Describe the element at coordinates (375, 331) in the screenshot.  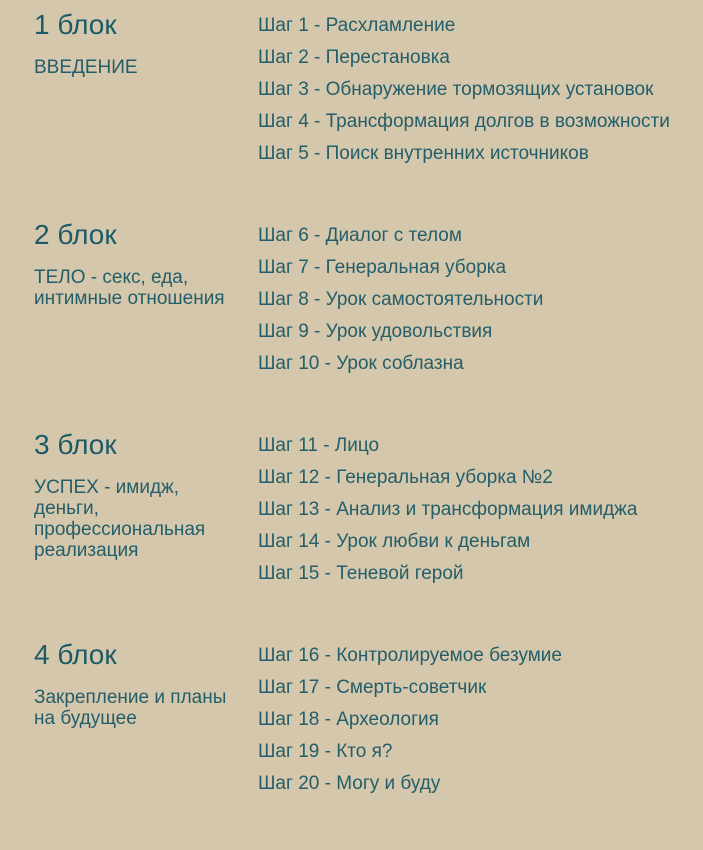
I see `step-item-9: Шаг 9 - Урок удовольствия` at that location.